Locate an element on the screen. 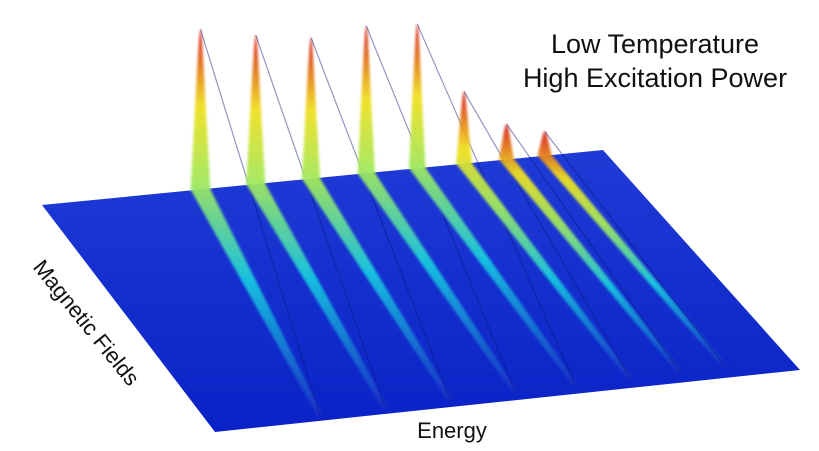 This screenshot has width=819, height=451. x-axis-label: Energy is located at coordinates (452, 430).